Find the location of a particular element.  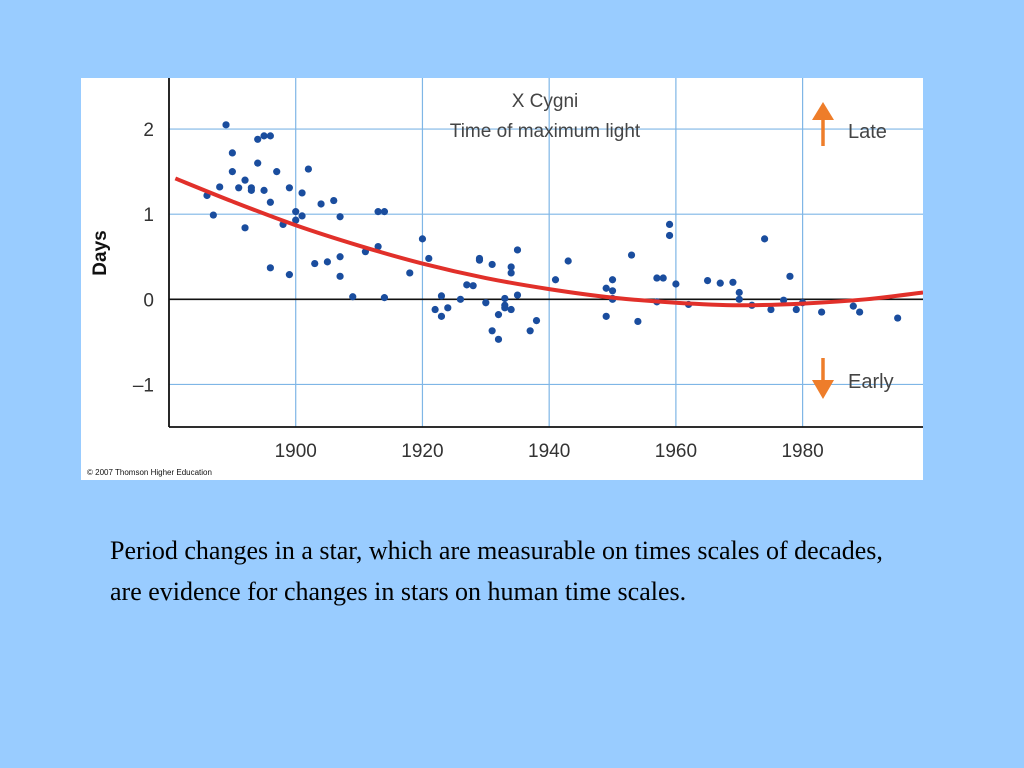

copyright-notice: © 2007 Thomson Higher Education is located at coordinates (149, 472).